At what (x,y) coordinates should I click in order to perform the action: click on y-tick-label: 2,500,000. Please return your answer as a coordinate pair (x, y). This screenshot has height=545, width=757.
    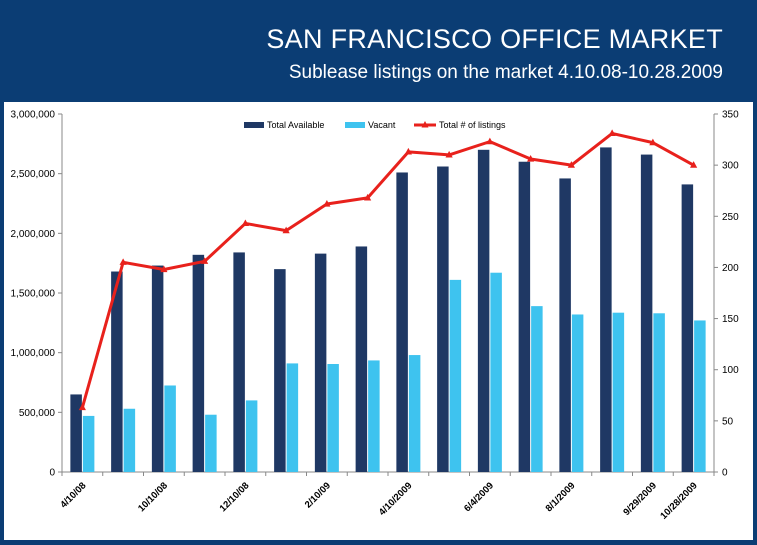
    Looking at the image, I should click on (33, 174).